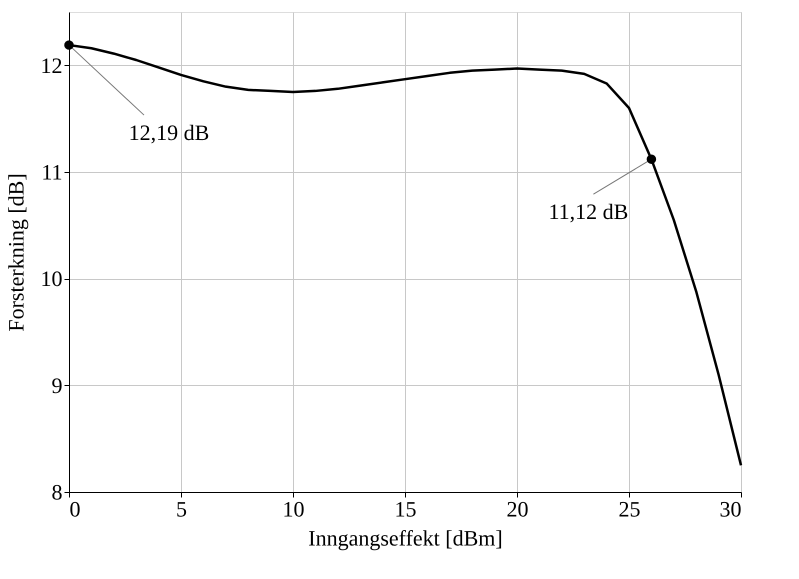 This screenshot has width=799, height=579. Describe the element at coordinates (51, 172) in the screenshot. I see `y-tick-label: 11` at that location.